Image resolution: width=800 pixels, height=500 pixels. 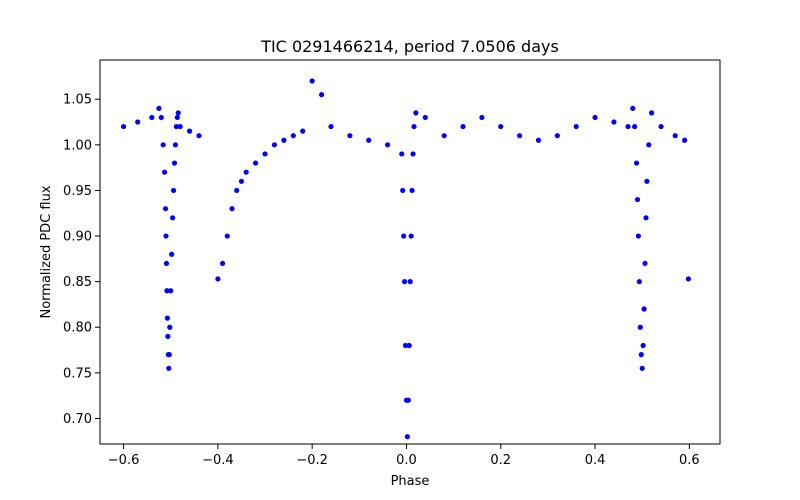 What do you see at coordinates (406, 460) in the screenshot?
I see `x-tick-label: 0.0` at bounding box center [406, 460].